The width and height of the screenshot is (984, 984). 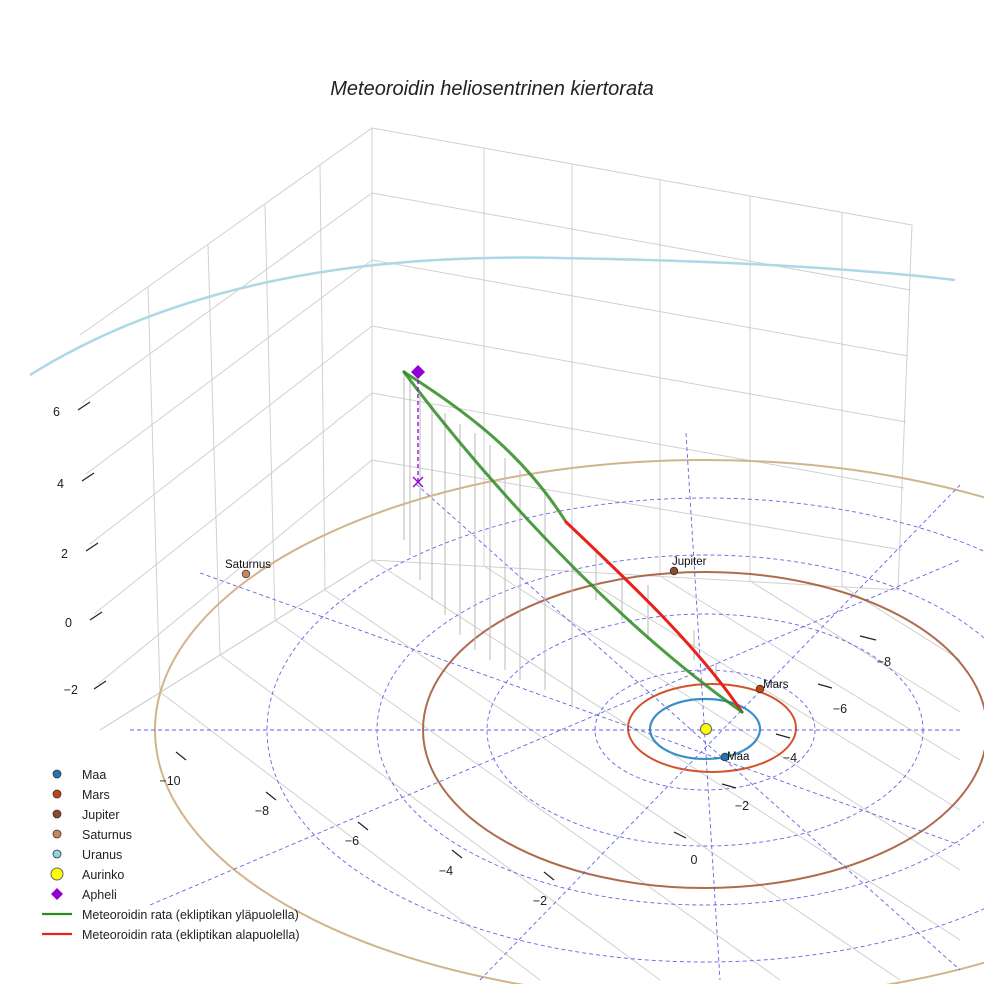 I want to click on y-tick-label: −8, so click(x=884, y=662).